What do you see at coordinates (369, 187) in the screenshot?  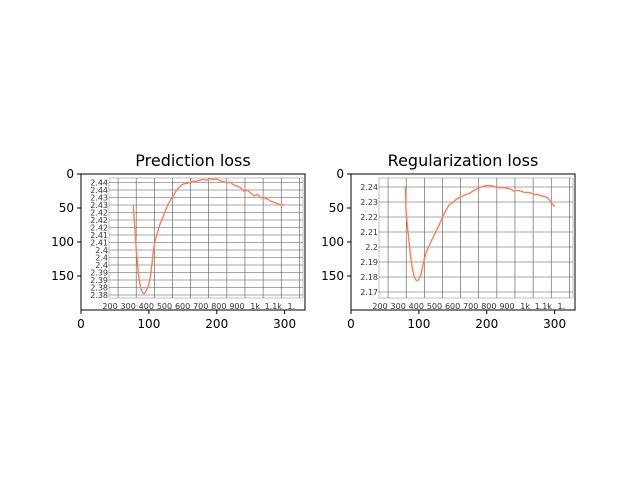 I see `inner-y-tick-label: 2.24` at bounding box center [369, 187].